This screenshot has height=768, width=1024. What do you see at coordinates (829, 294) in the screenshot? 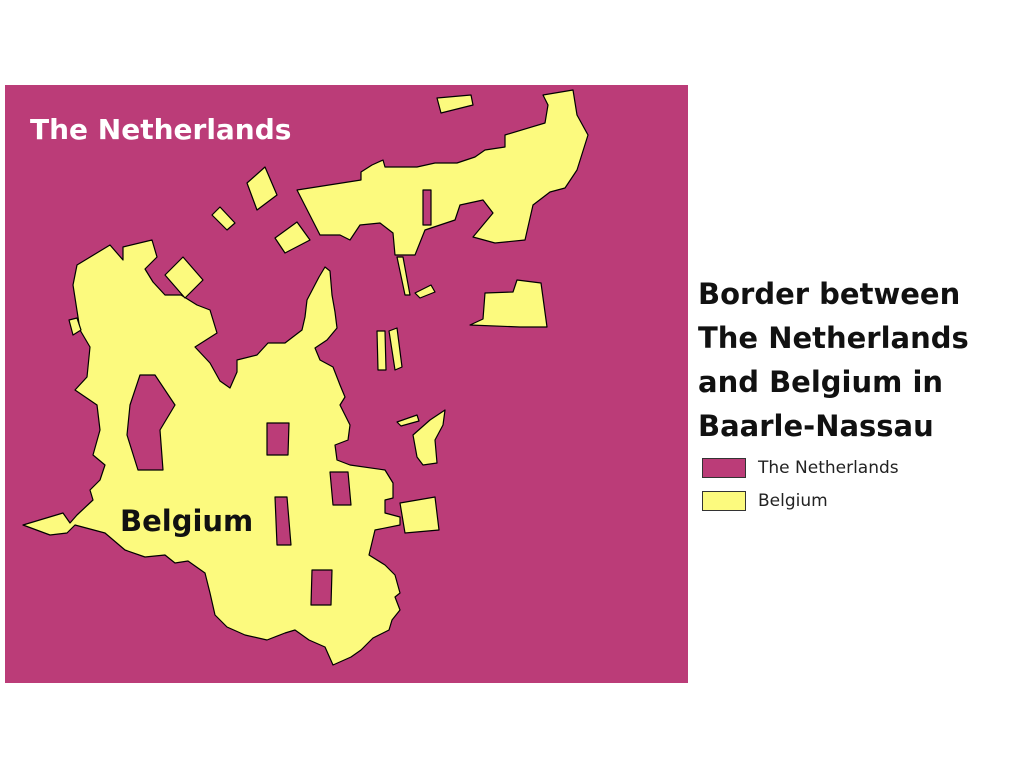
I see `map-title-line: Border between` at bounding box center [829, 294].